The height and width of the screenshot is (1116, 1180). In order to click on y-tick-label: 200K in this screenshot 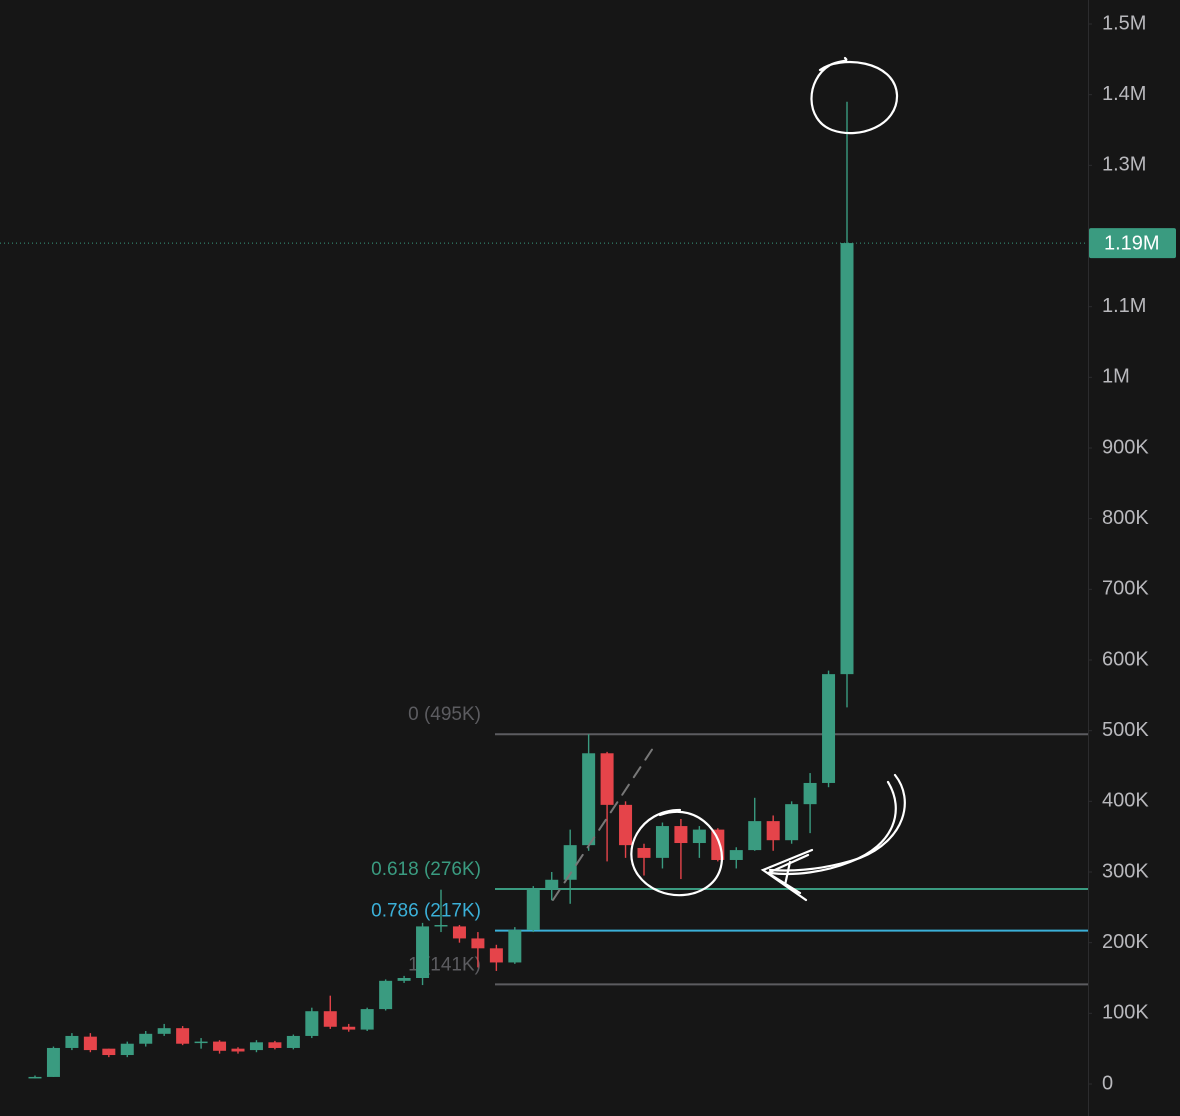, I will do `click(1125, 942)`.